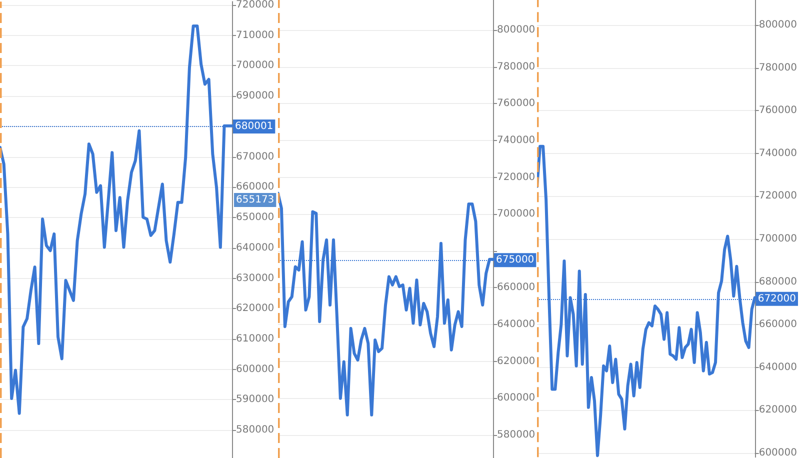 This screenshot has width=800, height=458. What do you see at coordinates (255, 400) in the screenshot?
I see `y-tick-label: 590000` at bounding box center [255, 400].